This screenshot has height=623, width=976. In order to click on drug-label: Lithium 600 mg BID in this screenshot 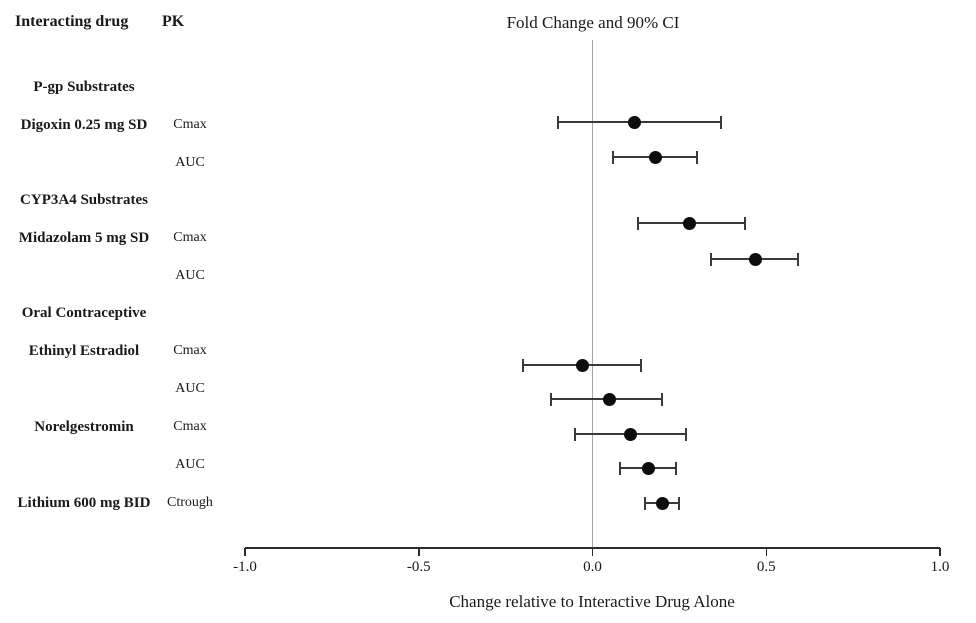, I will do `click(84, 503)`.